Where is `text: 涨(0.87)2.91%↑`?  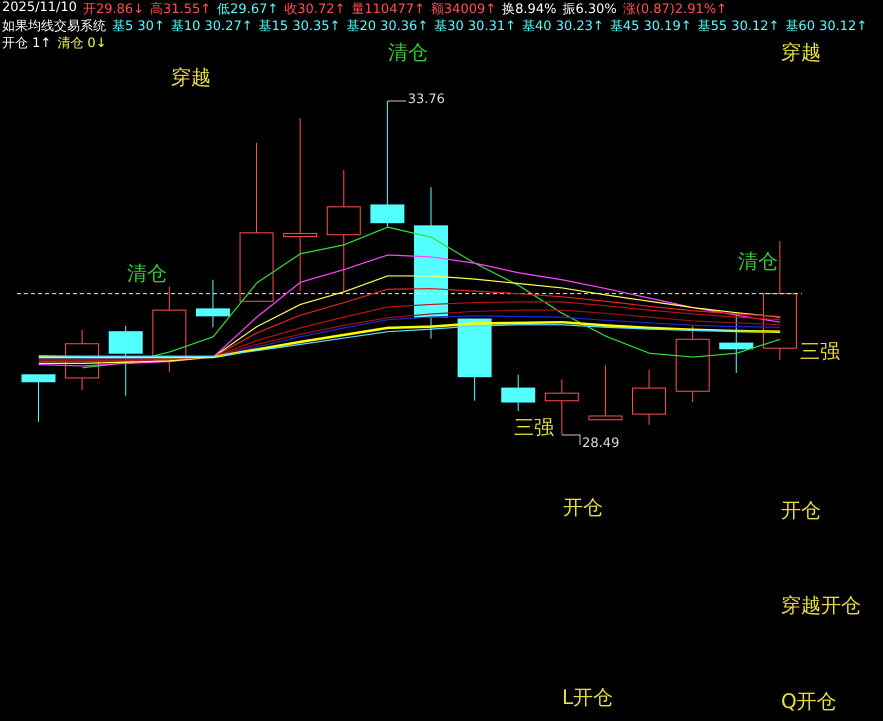 text: 涨(0.87)2.91%↑ is located at coordinates (675, 9).